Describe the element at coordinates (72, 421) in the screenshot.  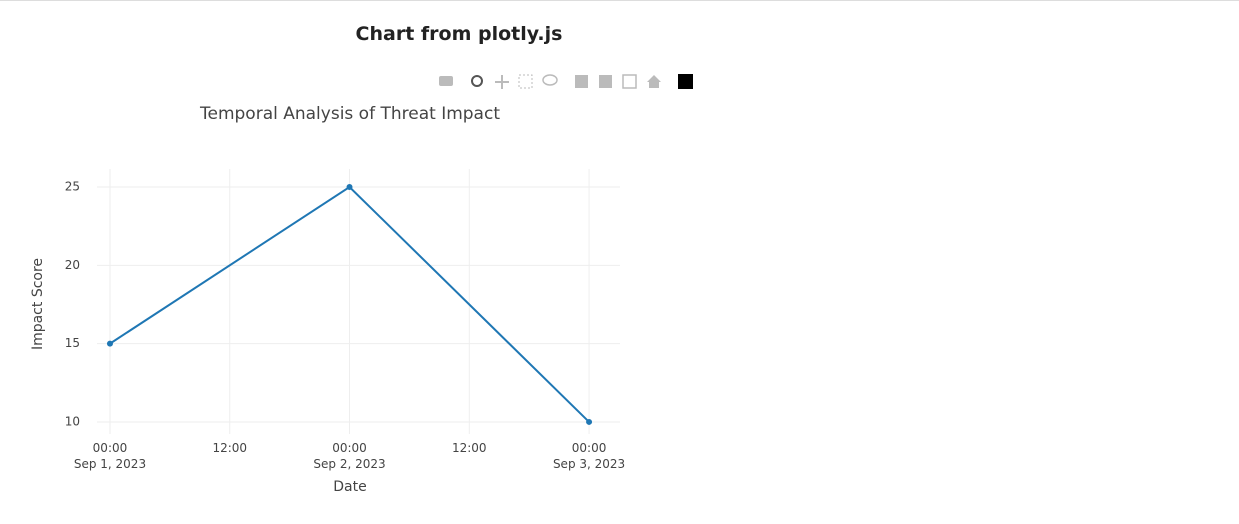
I see `y-tick-label: 10` at that location.